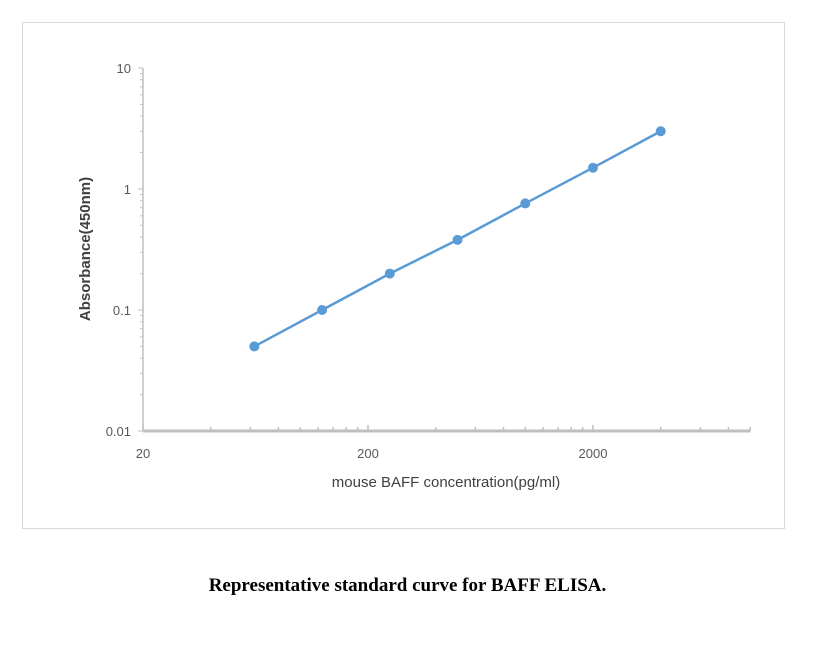 The width and height of the screenshot is (815, 660). Describe the element at coordinates (143, 453) in the screenshot. I see `x-tick-label: 20` at that location.